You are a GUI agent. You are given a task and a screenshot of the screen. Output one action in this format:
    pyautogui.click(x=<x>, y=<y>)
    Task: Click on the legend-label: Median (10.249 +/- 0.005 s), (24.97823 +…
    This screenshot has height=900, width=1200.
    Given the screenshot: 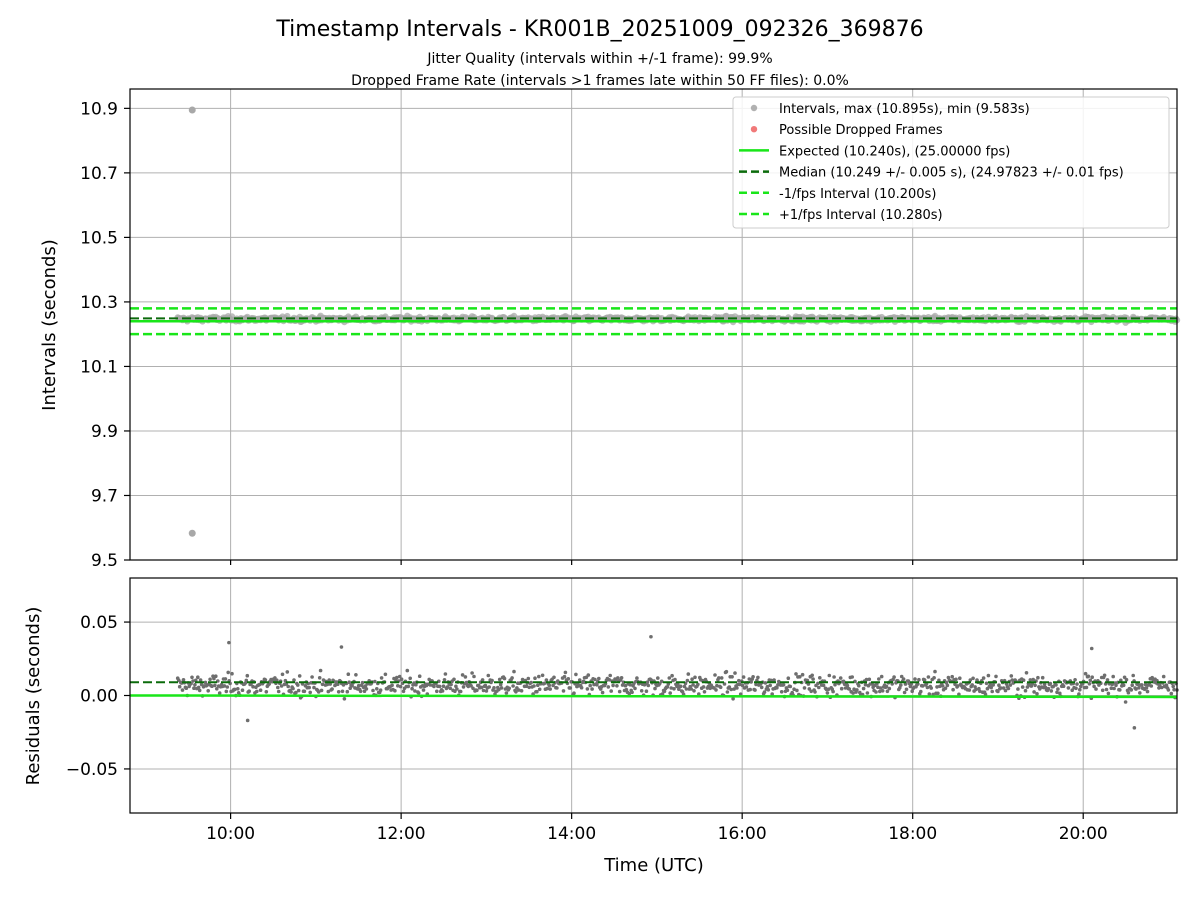 What is the action you would take?
    pyautogui.click(x=951, y=173)
    